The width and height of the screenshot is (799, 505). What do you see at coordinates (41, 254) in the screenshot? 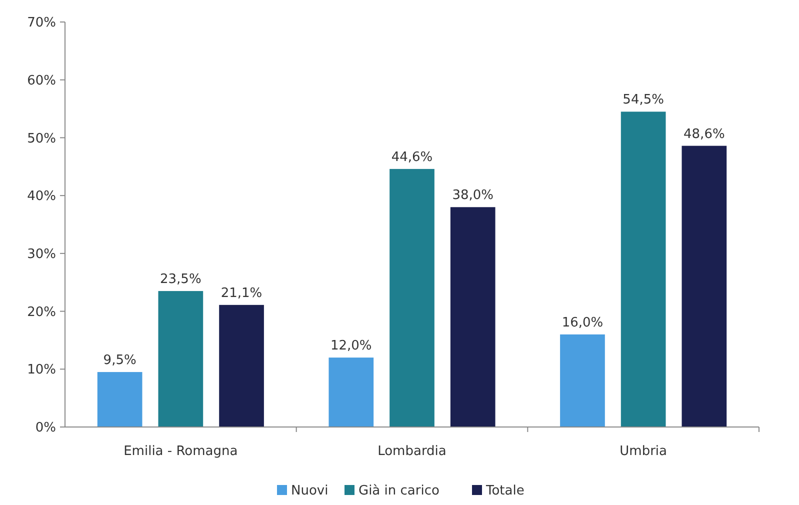
I see `y-tick-label: 30%` at bounding box center [41, 254].